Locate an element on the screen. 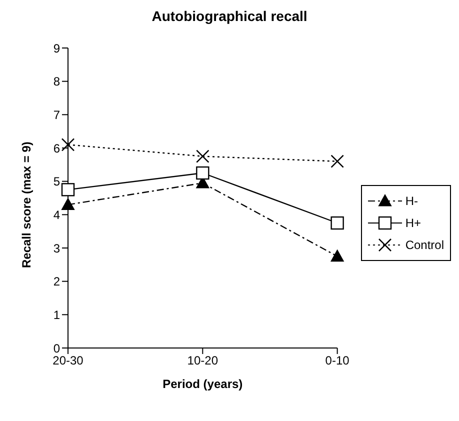  y-axis-title: Recall score (max = 9) is located at coordinates (26, 205).